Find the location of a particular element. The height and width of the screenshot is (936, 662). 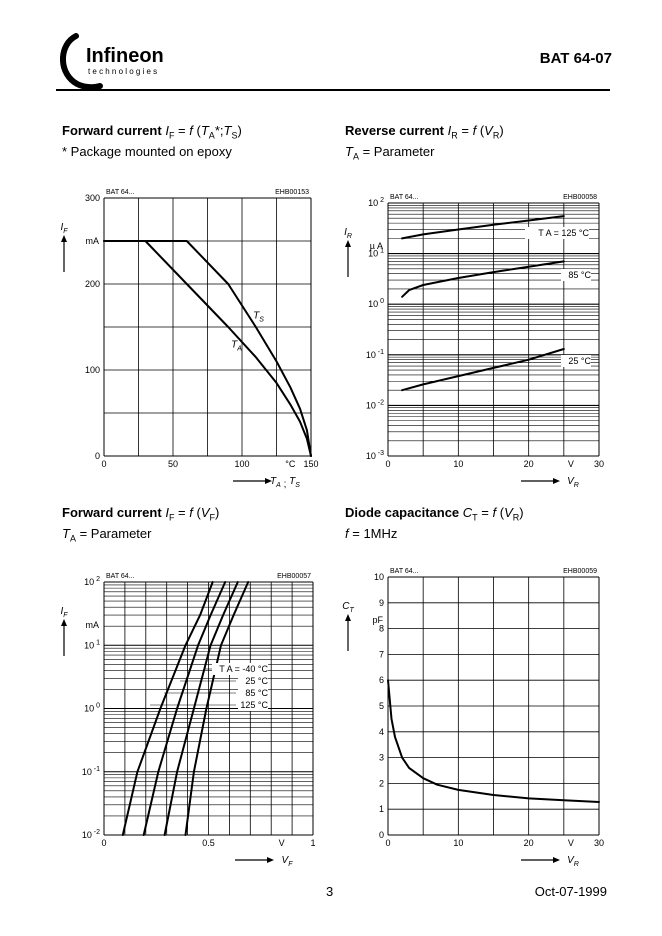

chart1-subtitle: * Package mounted on epoxy is located at coordinates (147, 151).